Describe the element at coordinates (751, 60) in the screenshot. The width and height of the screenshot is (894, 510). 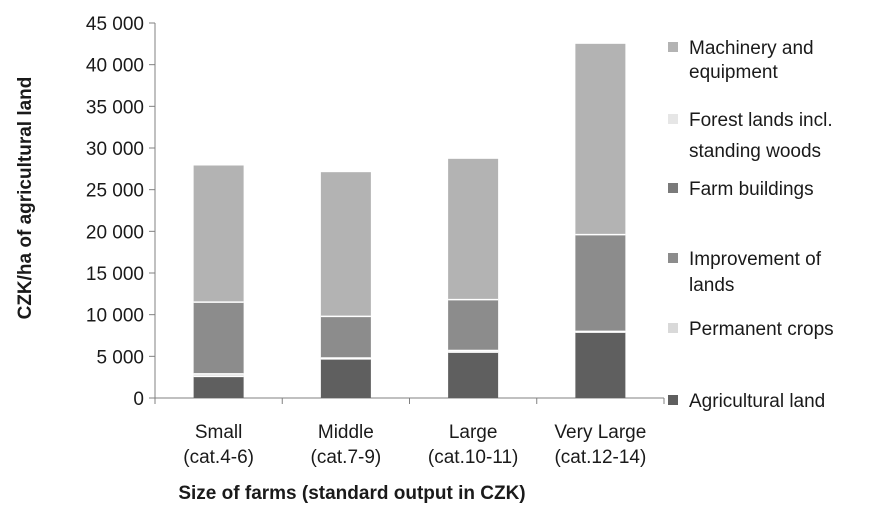
I see `legend-label: Machinery and equipment` at that location.